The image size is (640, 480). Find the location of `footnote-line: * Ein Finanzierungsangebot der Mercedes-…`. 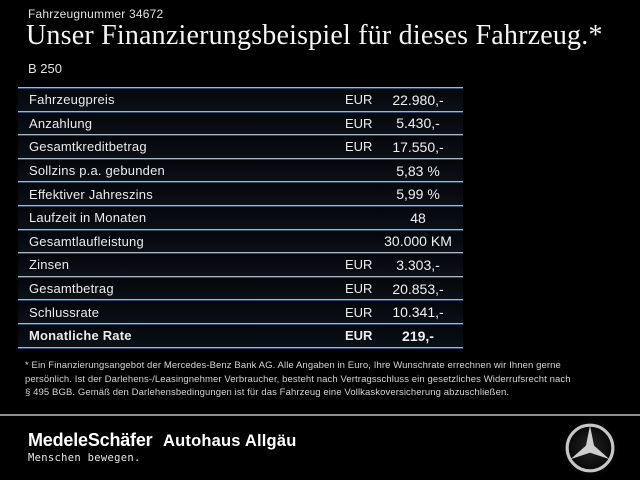

footnote-line: * Ein Finanzierungsangebot der Mercedes-… is located at coordinates (293, 365).